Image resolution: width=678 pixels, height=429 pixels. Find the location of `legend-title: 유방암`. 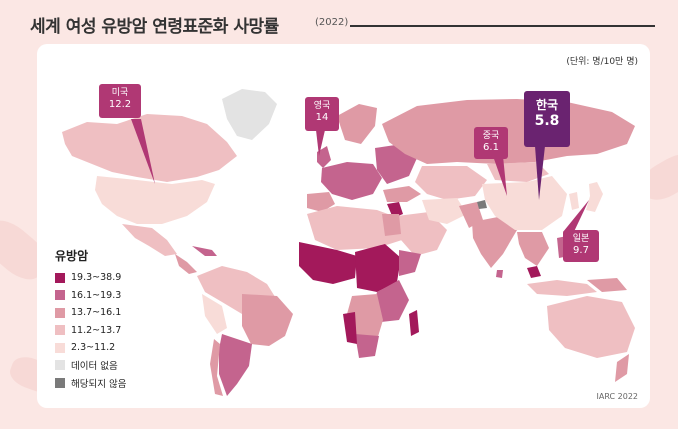

legend-title: 유방암 is located at coordinates (72, 256).